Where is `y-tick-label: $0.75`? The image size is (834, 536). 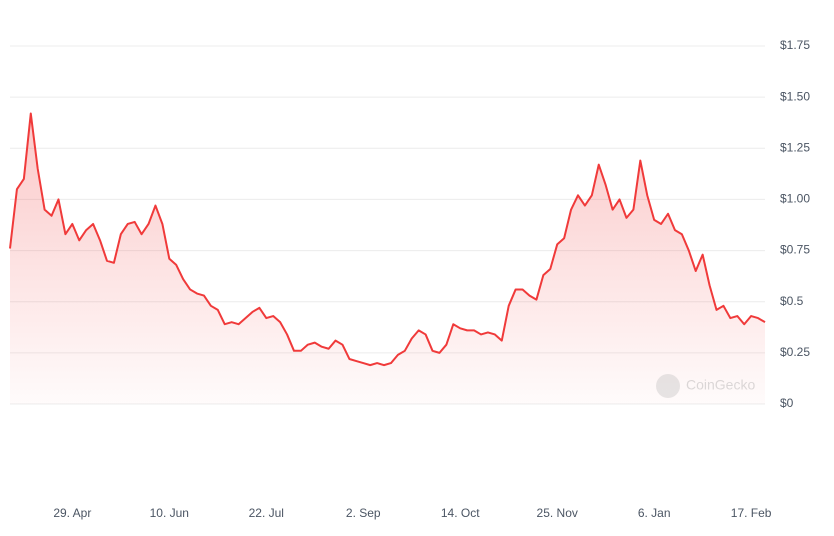 y-tick-label: $0.75 is located at coordinates (795, 250).